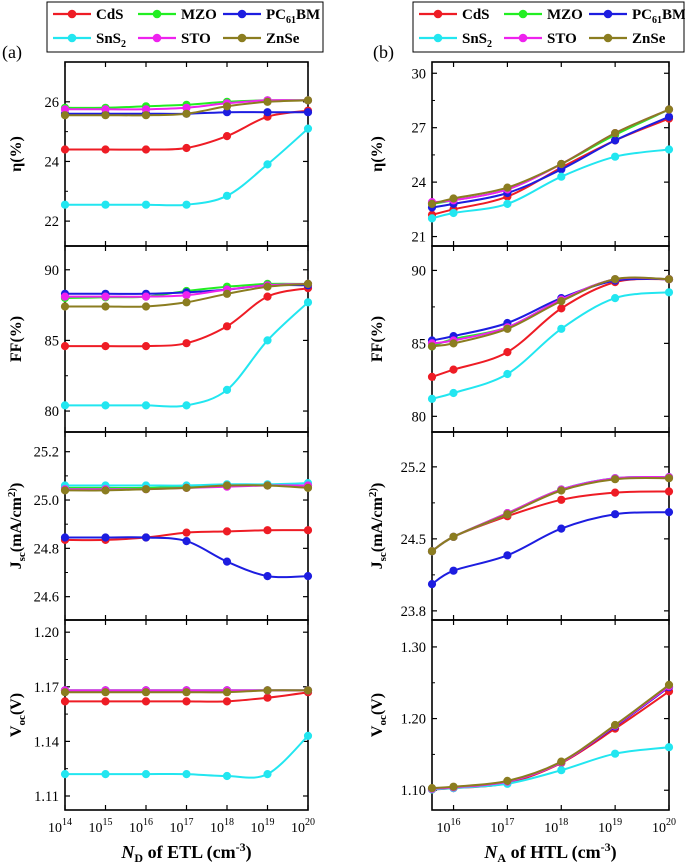 This screenshot has width=685, height=868. What do you see at coordinates (549, 852) in the screenshot?
I see `x-axis-label: NA of HTL (cm-3)` at bounding box center [549, 852].